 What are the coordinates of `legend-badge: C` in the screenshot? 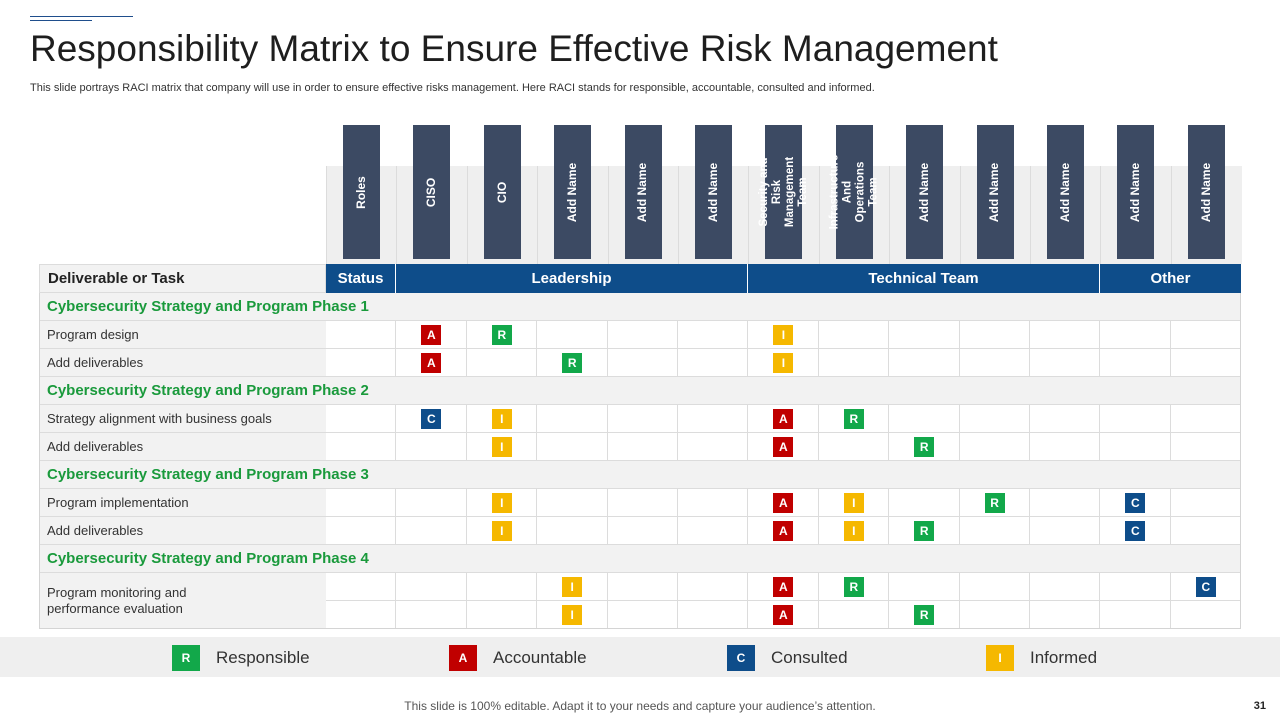 It's located at (741, 658).